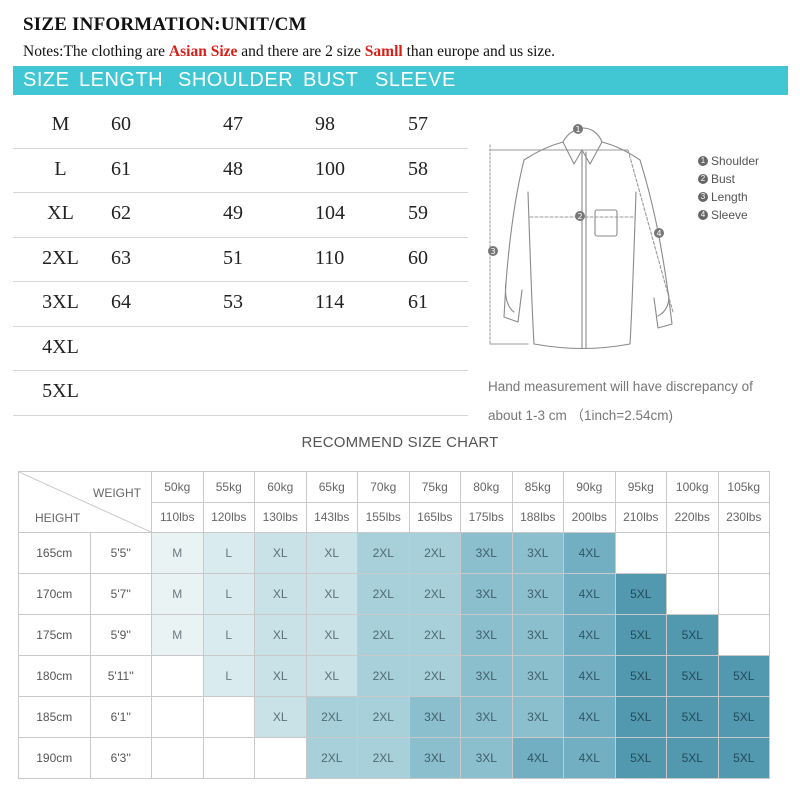 The image size is (800, 800). Describe the element at coordinates (60, 302) in the screenshot. I see `size-cell-size: 3XL` at that location.